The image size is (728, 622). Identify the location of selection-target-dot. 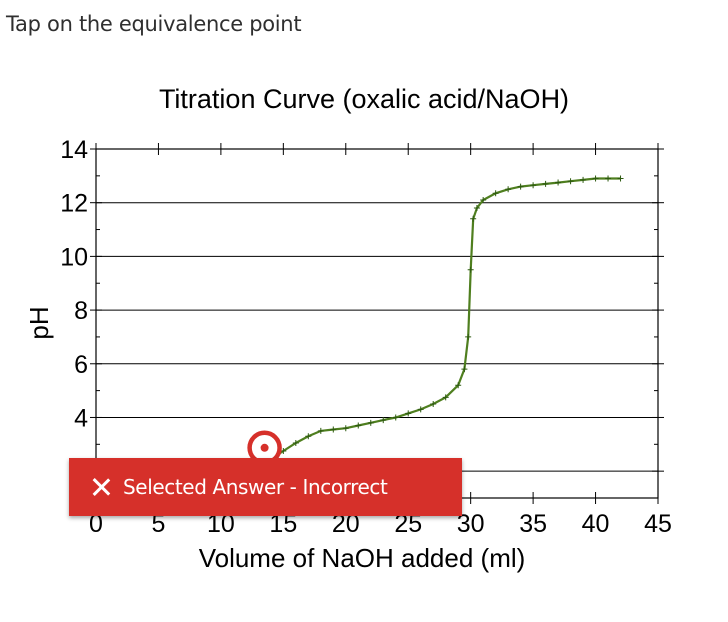
(264, 447).